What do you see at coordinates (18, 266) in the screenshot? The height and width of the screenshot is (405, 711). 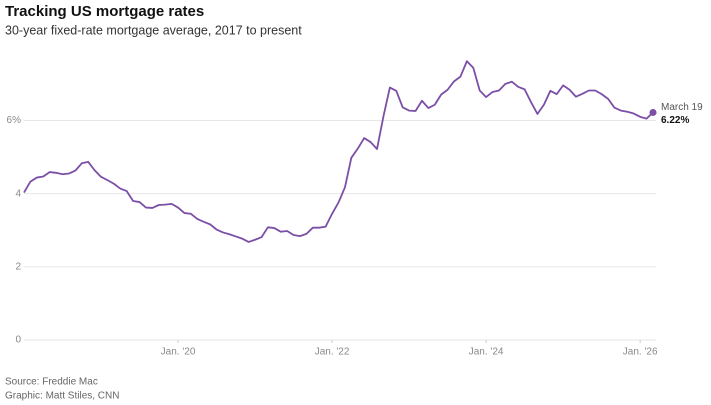 I see `y-tick-label: 2` at bounding box center [18, 266].